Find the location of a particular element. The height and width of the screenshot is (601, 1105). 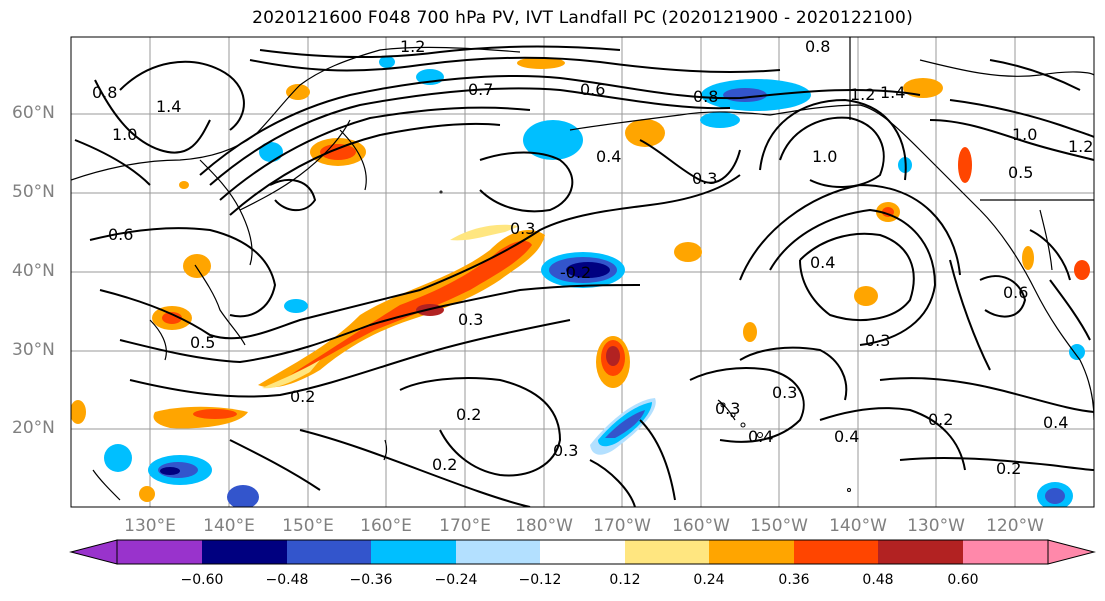

contour-label-0.3-a: 0.3 is located at coordinates (470, 319).